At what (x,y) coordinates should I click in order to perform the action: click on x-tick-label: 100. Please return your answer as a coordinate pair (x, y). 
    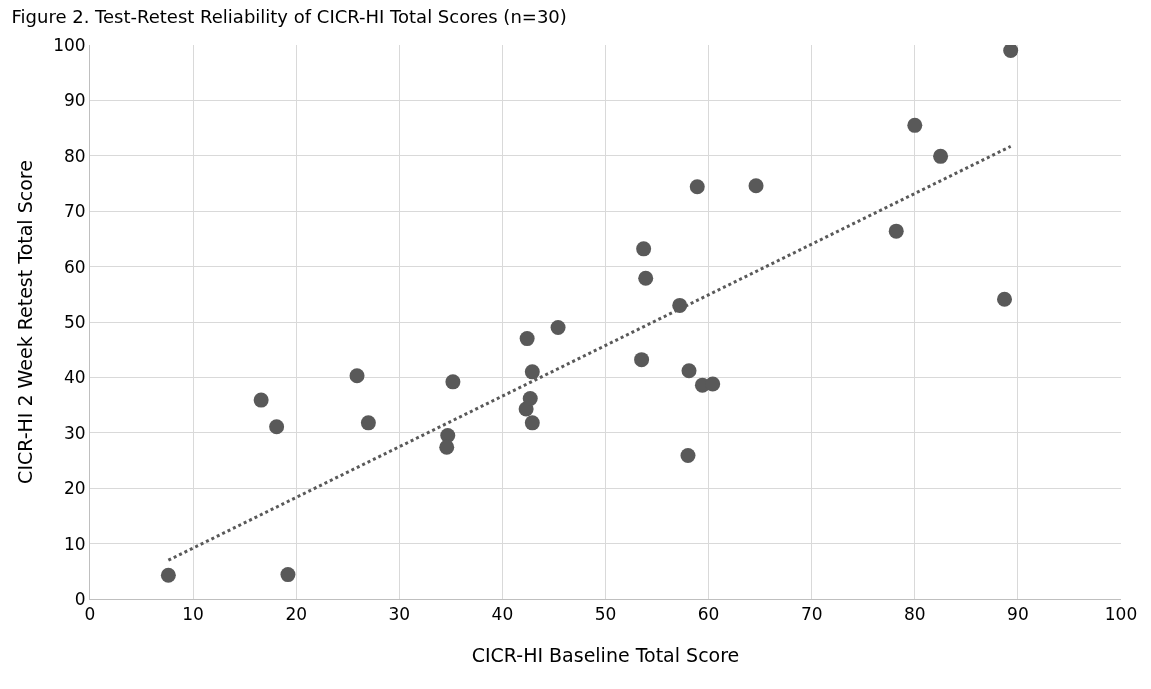
    Looking at the image, I should click on (1121, 614).